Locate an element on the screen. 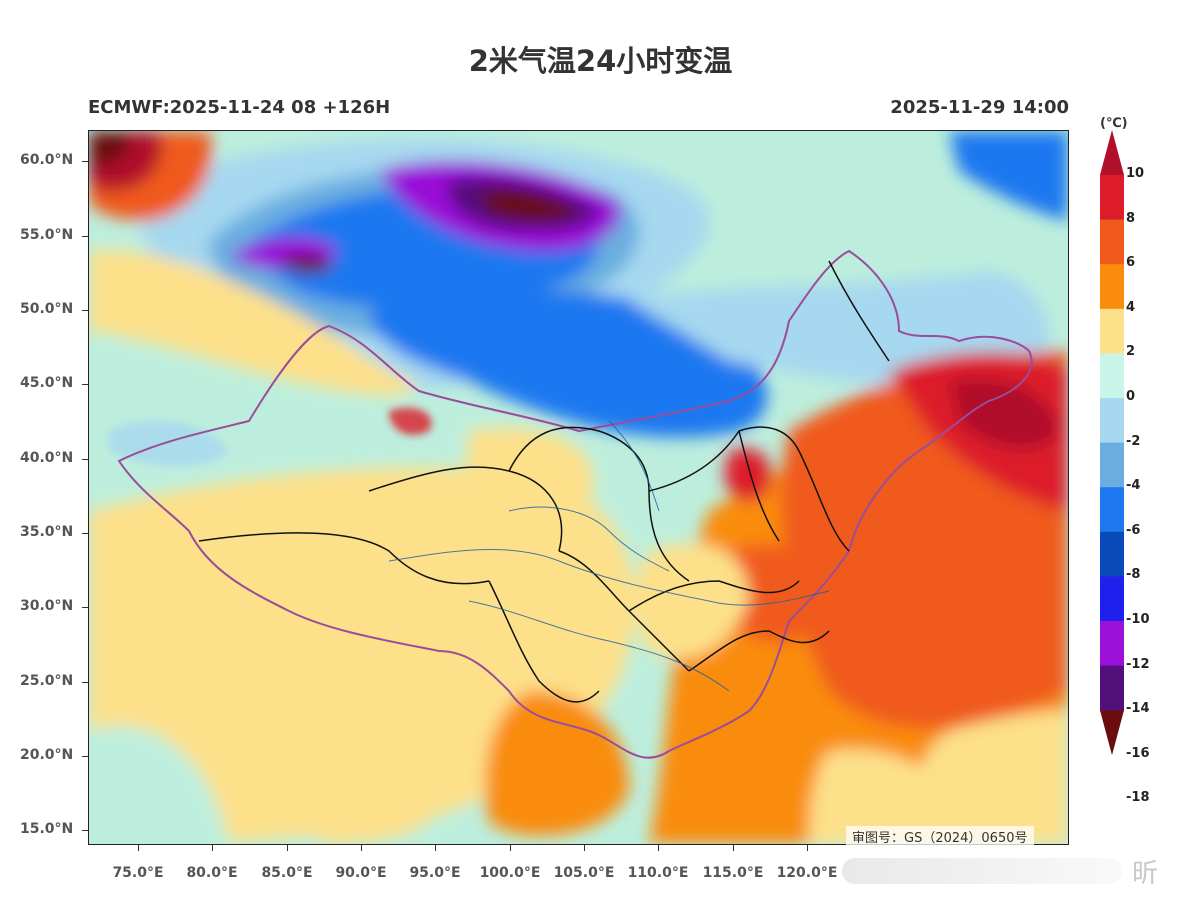 Image resolution: width=1201 pixels, height=900 pixels. colorbar-label: -8 is located at coordinates (1133, 575).